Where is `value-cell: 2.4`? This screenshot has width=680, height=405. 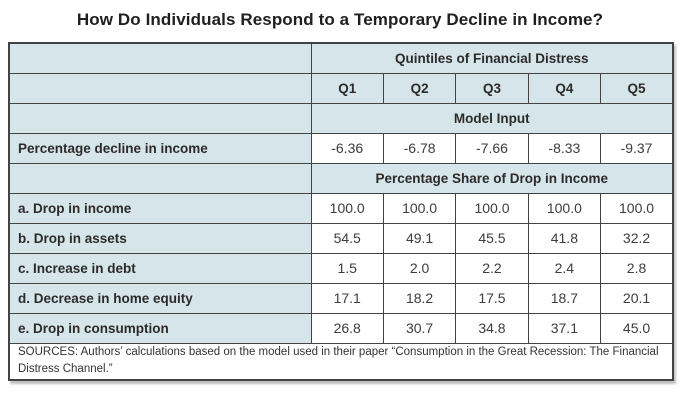
value-cell: 2.4 is located at coordinates (564, 268).